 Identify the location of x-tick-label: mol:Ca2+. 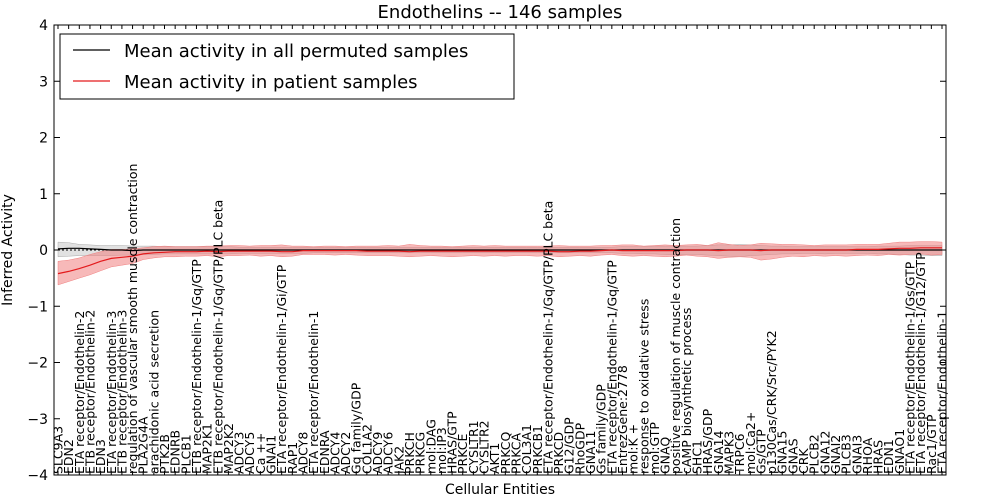
(750, 443).